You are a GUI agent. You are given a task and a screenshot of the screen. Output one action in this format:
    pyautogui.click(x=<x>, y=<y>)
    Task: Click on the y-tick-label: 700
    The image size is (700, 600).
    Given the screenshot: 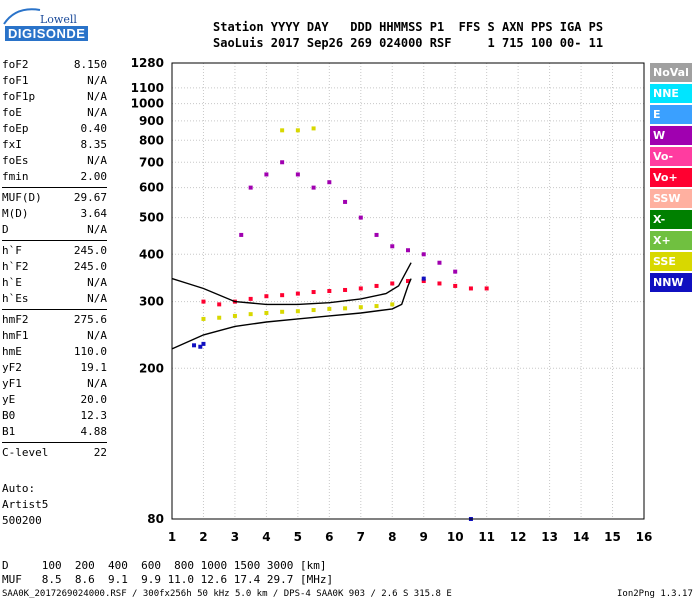 What is the action you would take?
    pyautogui.click(x=151, y=162)
    